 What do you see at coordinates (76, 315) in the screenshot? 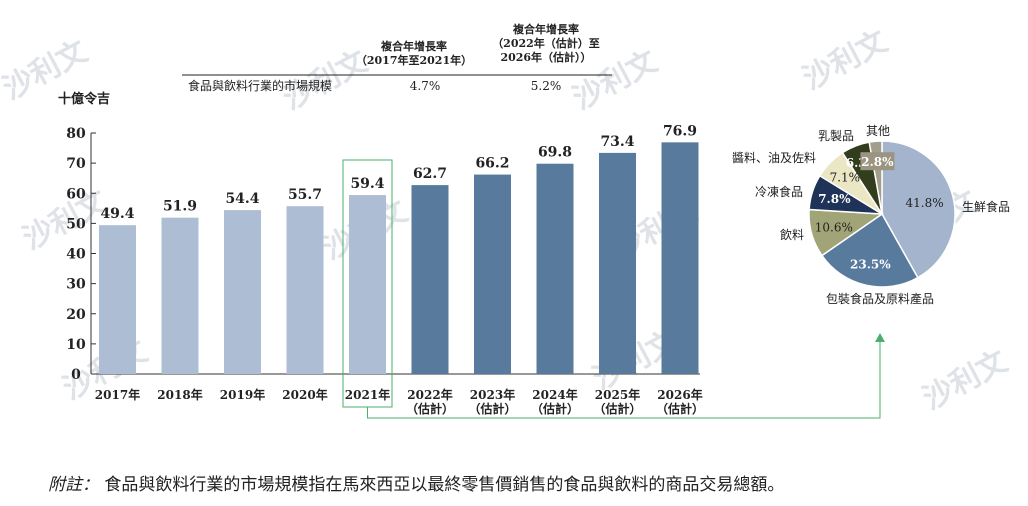
I see `y-tick-label: 20` at bounding box center [76, 315].